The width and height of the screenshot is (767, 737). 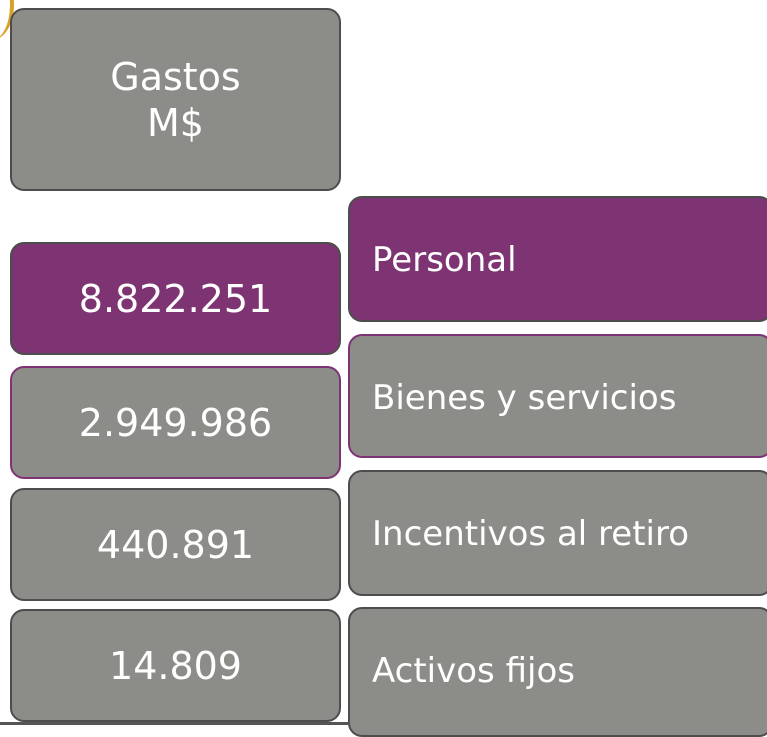 I want to click on label-box: Incentivos al retiro, so click(x=557, y=533).